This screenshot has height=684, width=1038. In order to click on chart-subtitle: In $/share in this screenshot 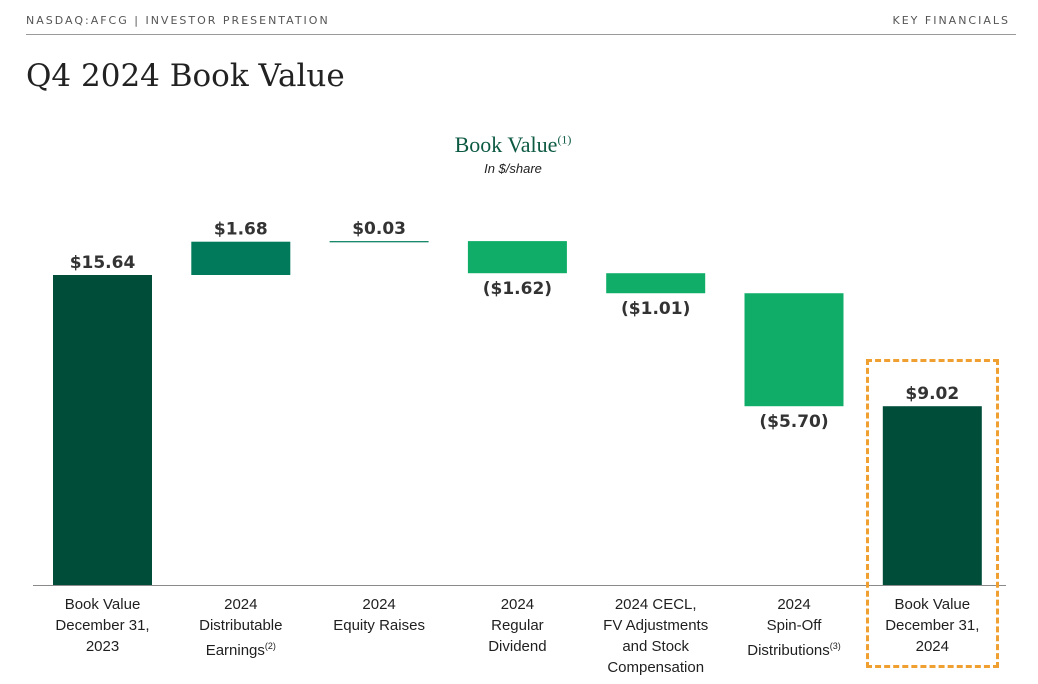, I will do `click(513, 168)`.